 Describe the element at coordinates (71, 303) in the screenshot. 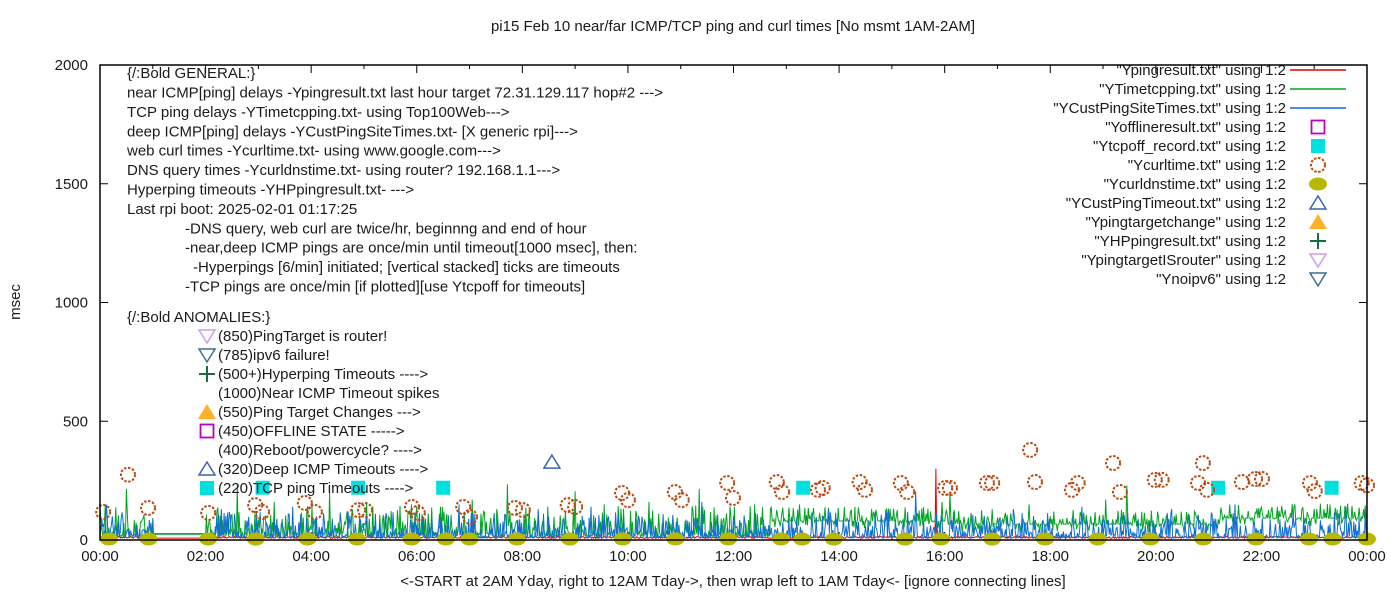

I see `y-tick-label: 1000` at that location.